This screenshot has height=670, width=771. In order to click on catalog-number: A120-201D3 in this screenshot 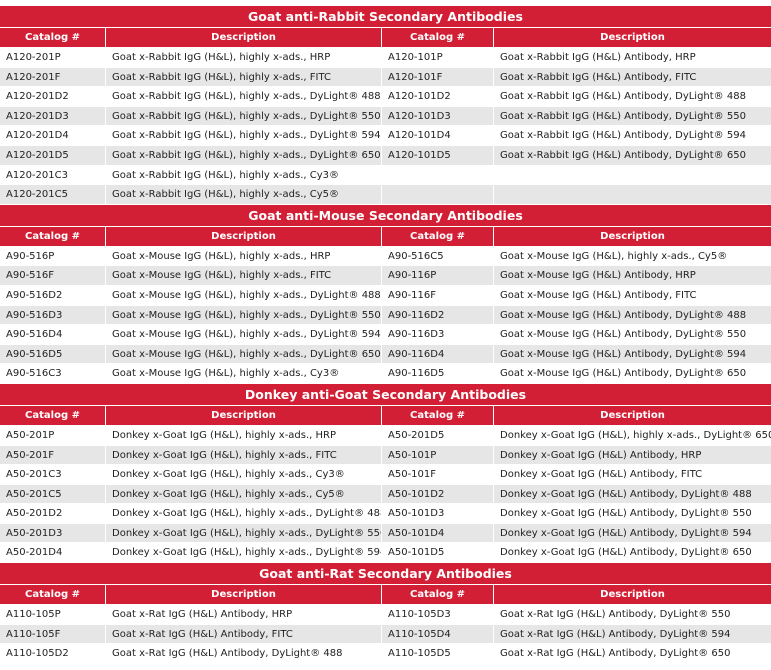, I will do `click(53, 116)`.